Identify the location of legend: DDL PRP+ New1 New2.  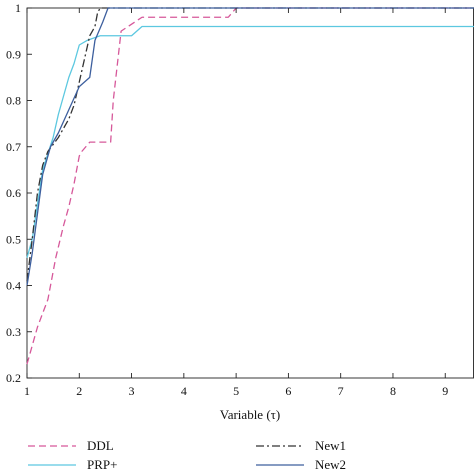
(187, 455).